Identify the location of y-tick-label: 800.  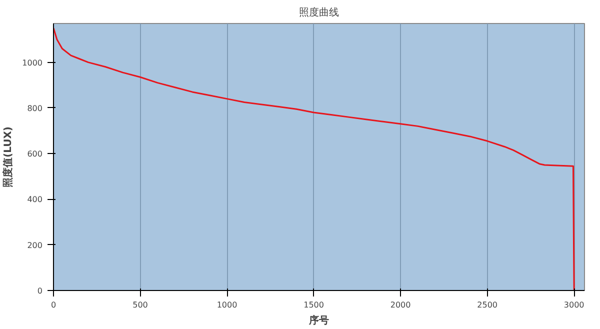
(35, 108).